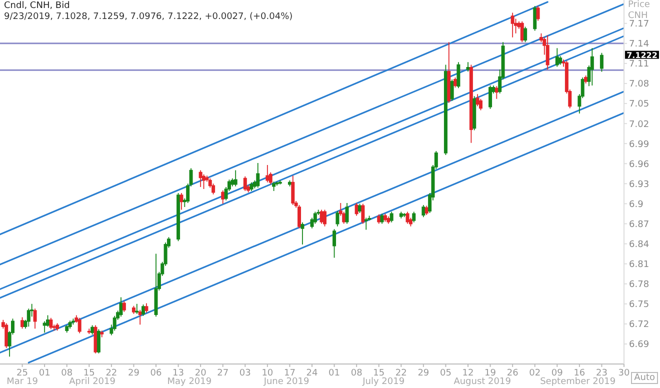 The image size is (660, 388). I want to click on x-tick-label: 24, so click(312, 373).